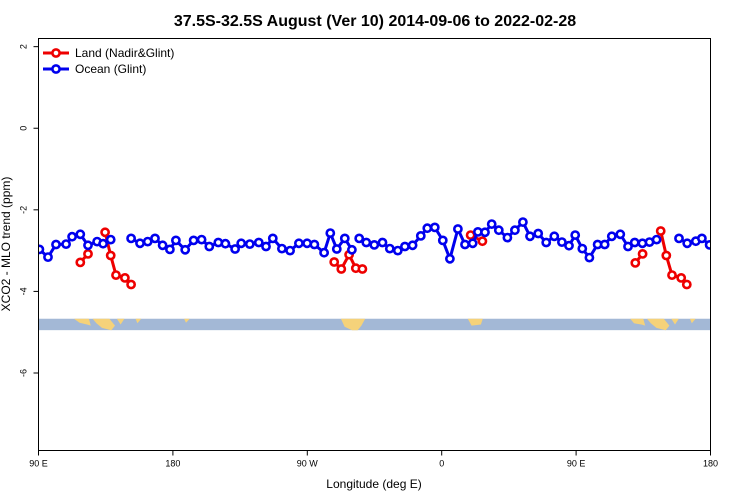  I want to click on y-tick-label: -6, so click(24, 373).